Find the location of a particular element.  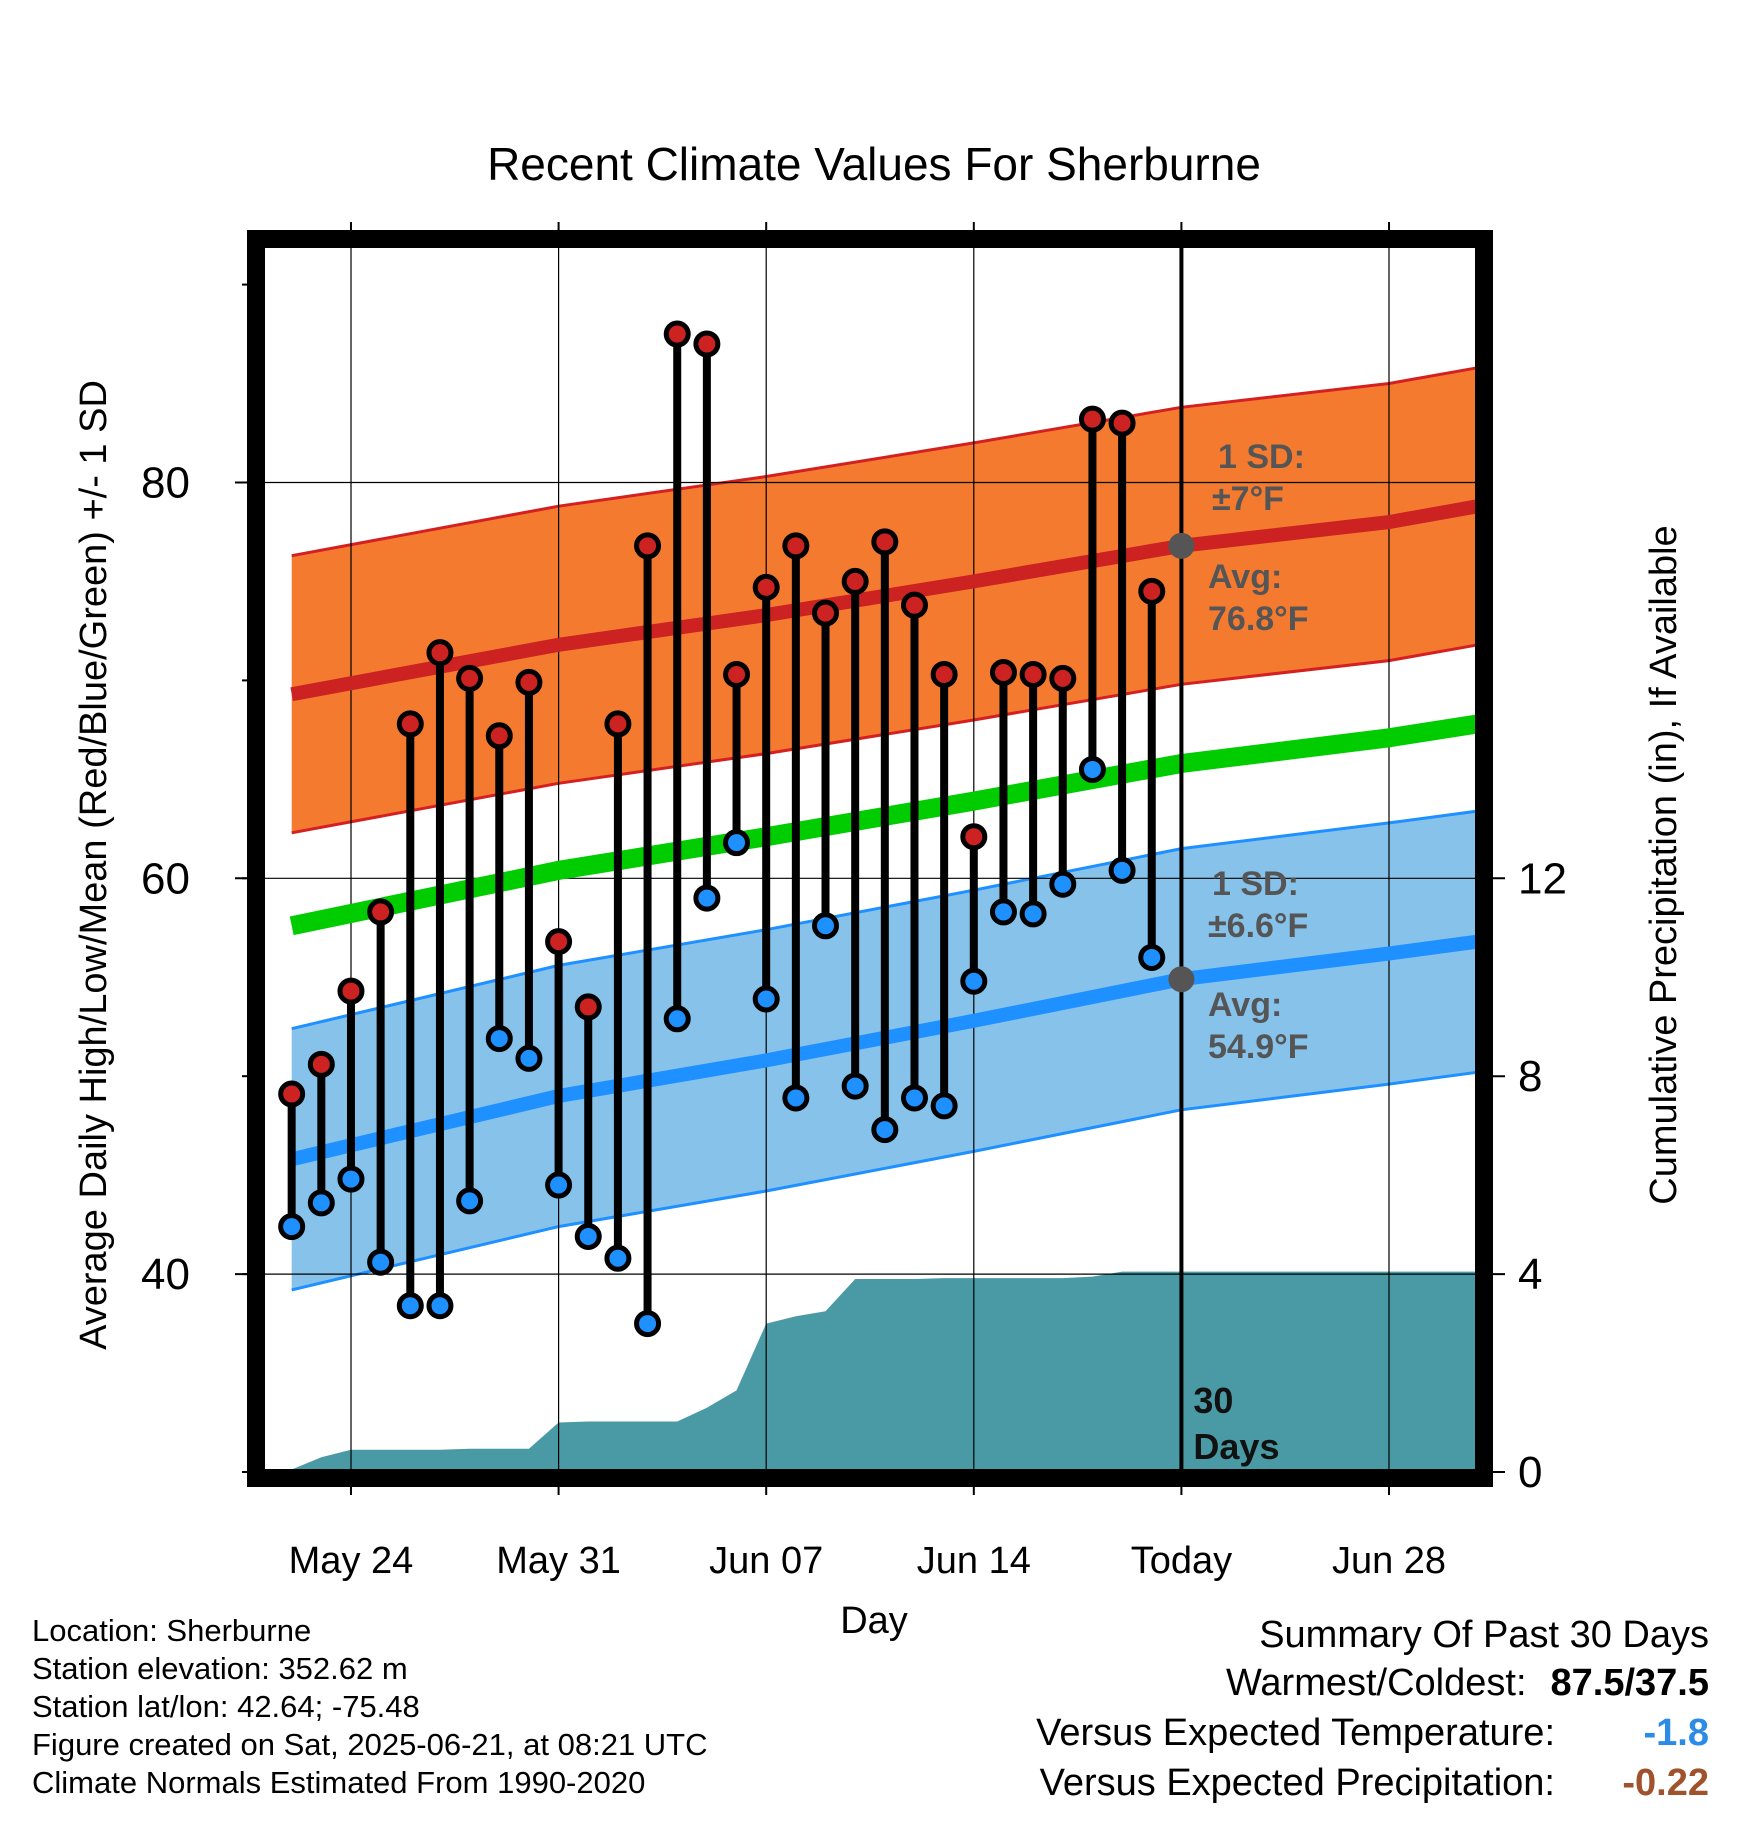

high-avg-label: Avg: is located at coordinates (1245, 577).